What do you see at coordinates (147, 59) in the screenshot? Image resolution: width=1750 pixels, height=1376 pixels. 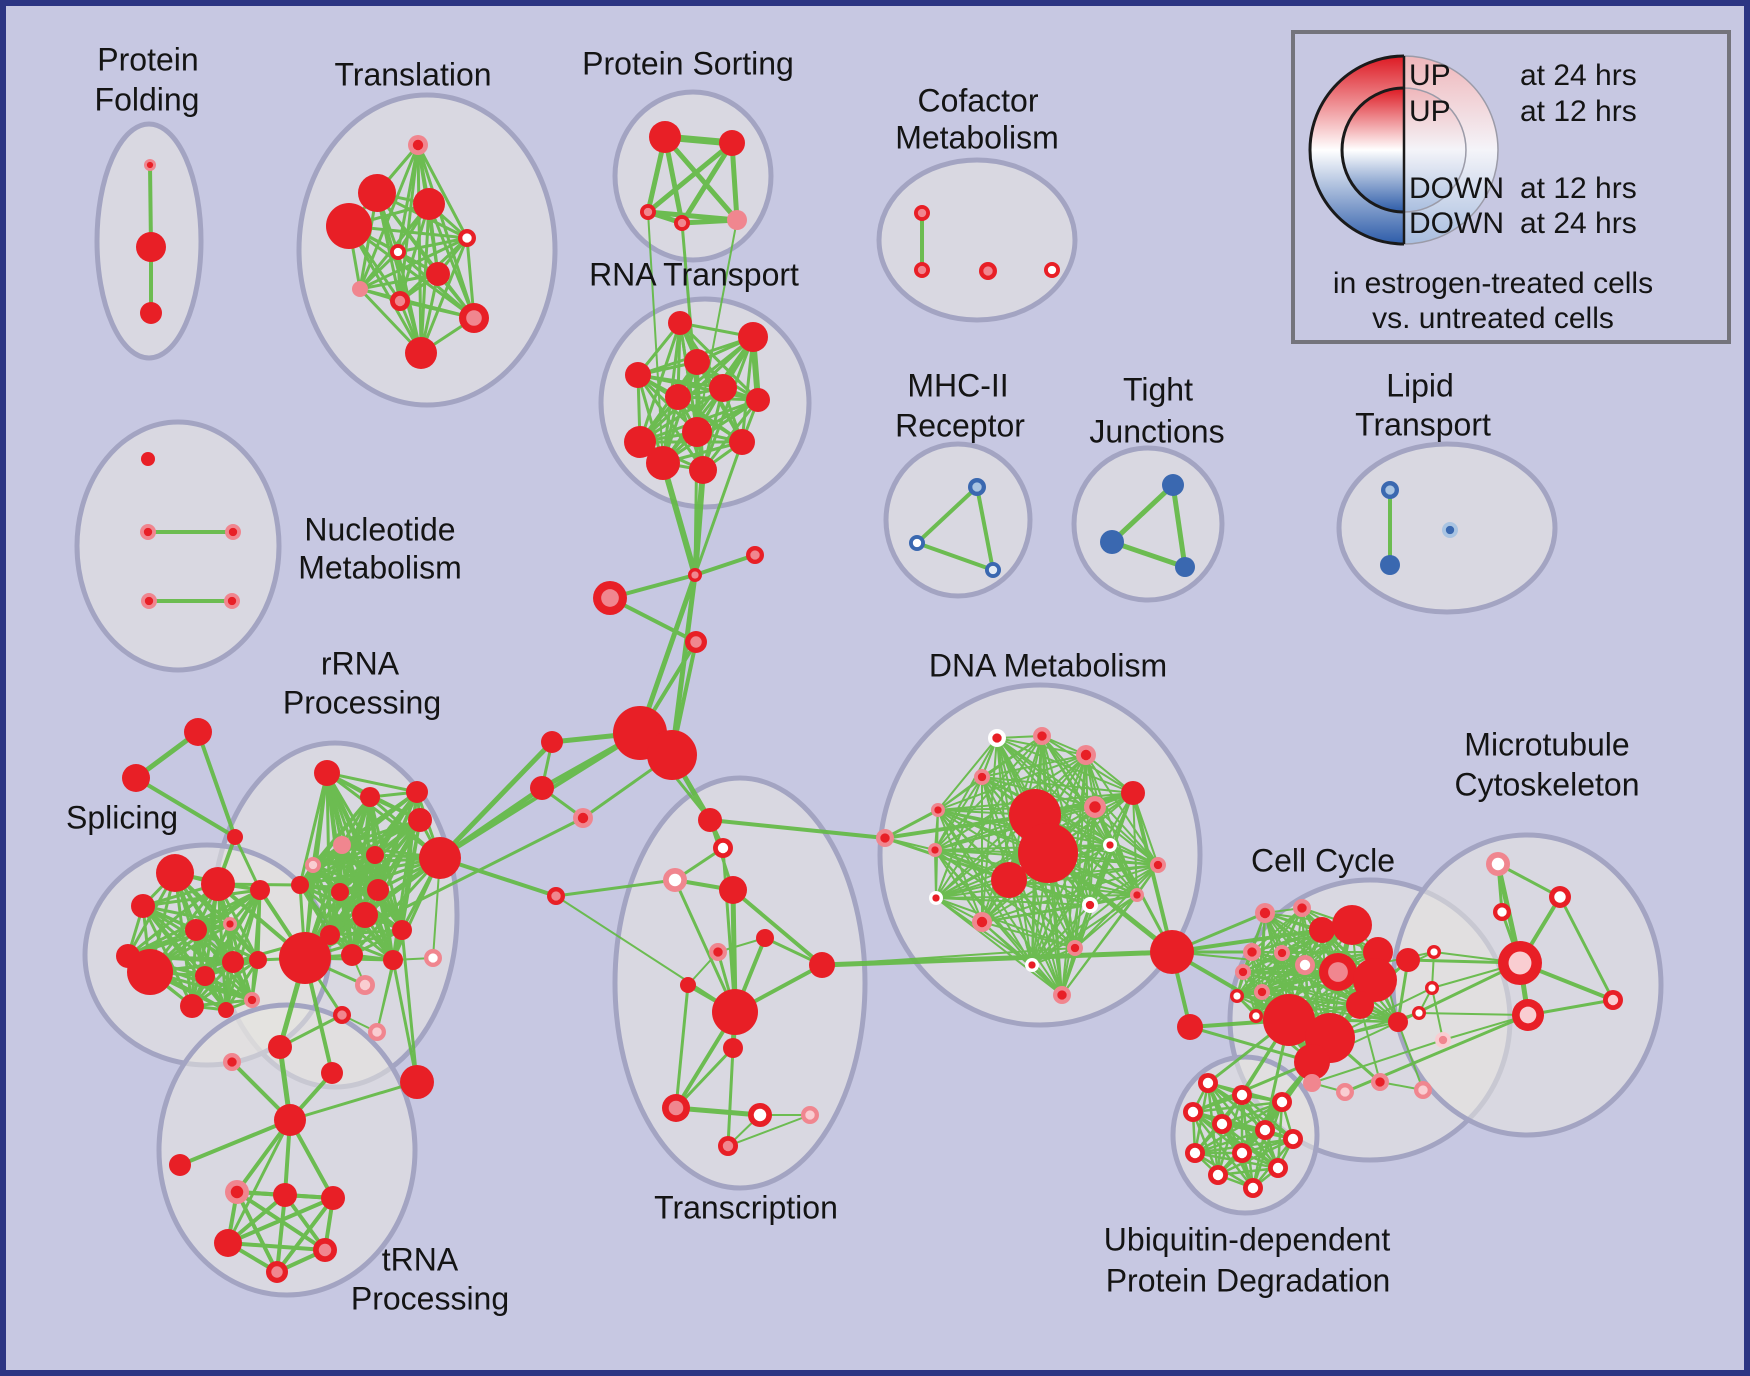 I see `cluster-label-protein-folding: Protein` at bounding box center [147, 59].